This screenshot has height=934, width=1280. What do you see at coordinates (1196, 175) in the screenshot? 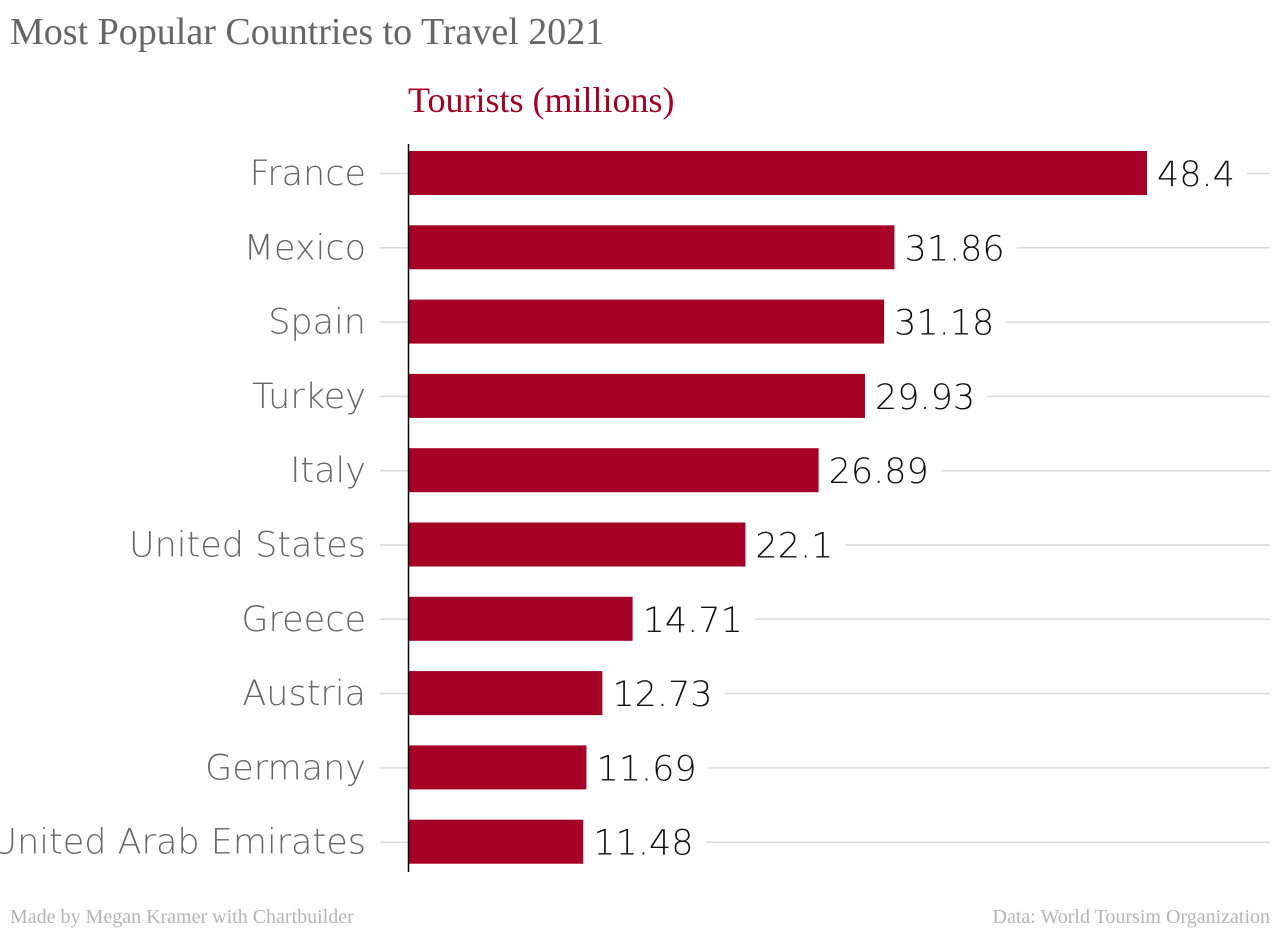
I see `value-label: 48.4` at bounding box center [1196, 175].